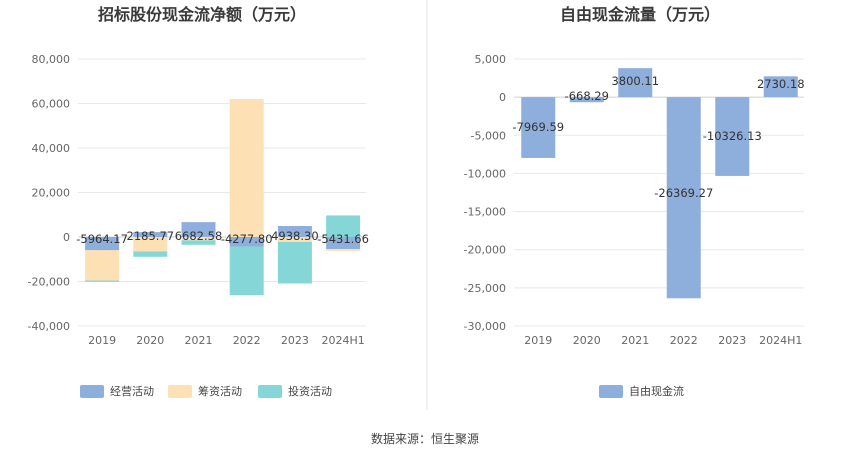 This screenshot has height=459, width=850. I want to click on y-tick-label: 40,000, so click(51, 148).